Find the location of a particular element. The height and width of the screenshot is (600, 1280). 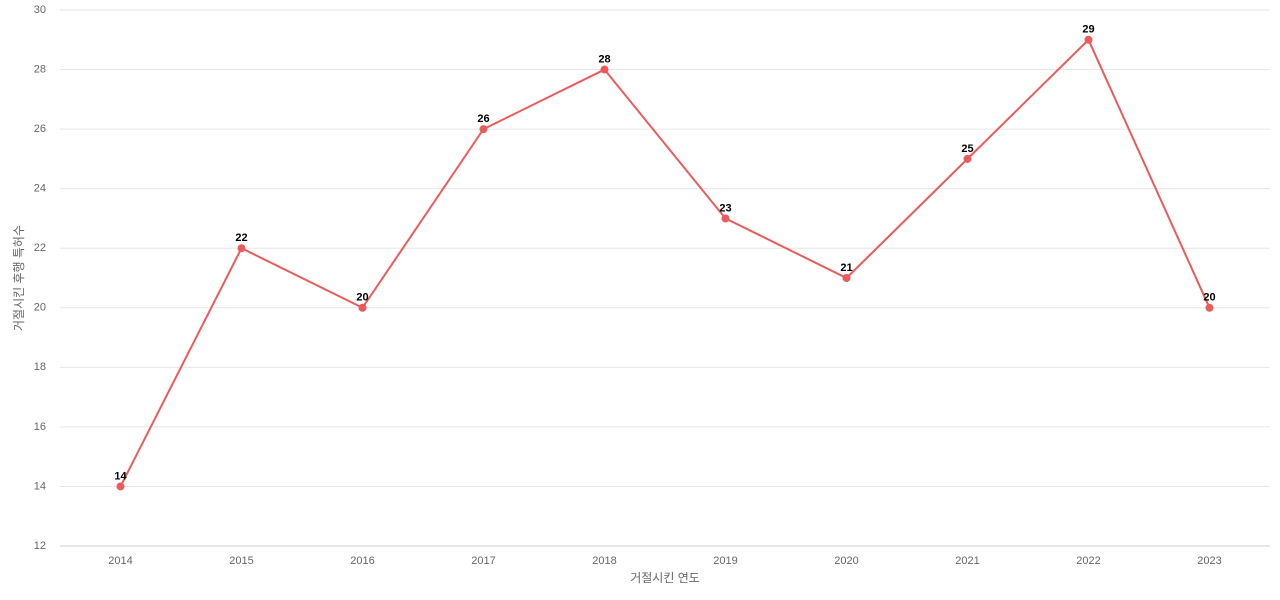

x-tick-label: 2016 is located at coordinates (362, 561).